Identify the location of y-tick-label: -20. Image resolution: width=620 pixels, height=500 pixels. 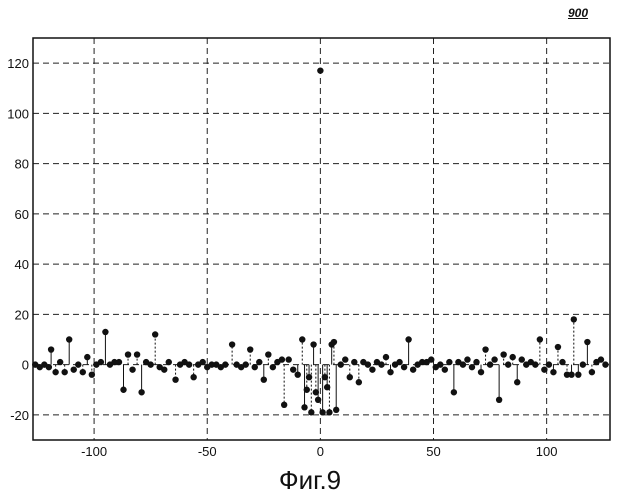
(19, 415).